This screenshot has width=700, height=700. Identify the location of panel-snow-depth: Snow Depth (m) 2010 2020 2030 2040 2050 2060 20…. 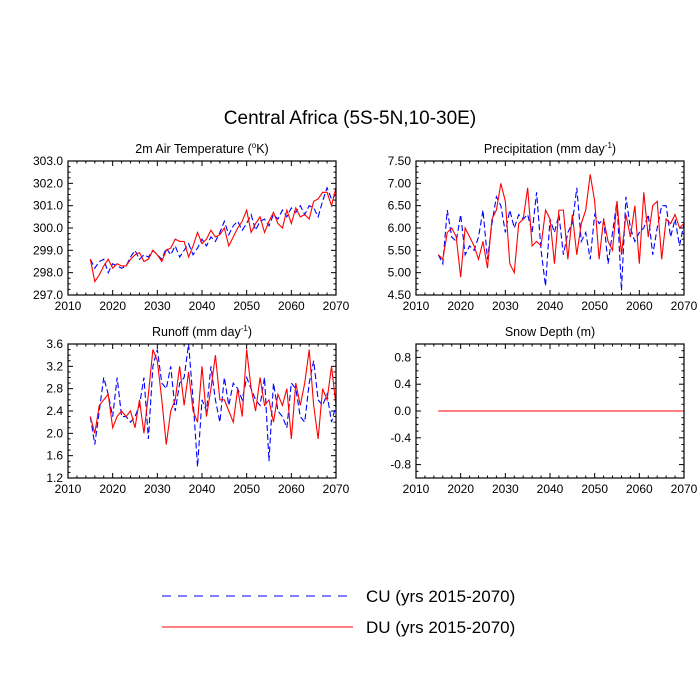
(543, 410).